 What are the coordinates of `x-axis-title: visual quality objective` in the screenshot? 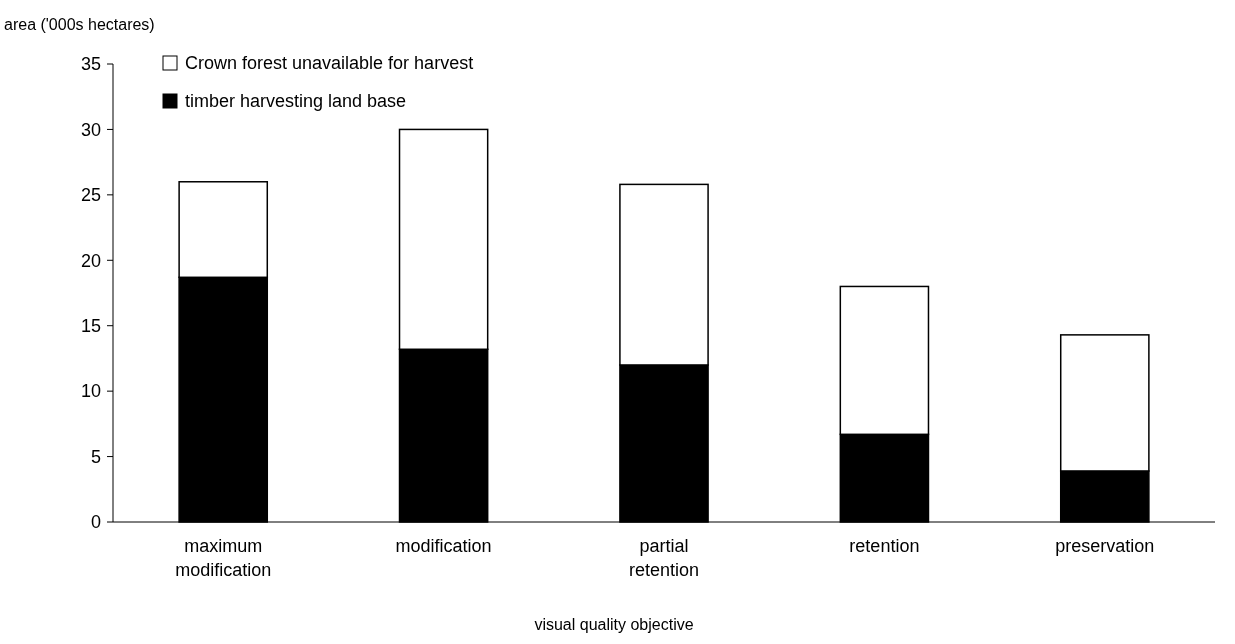 It's located at (614, 624).